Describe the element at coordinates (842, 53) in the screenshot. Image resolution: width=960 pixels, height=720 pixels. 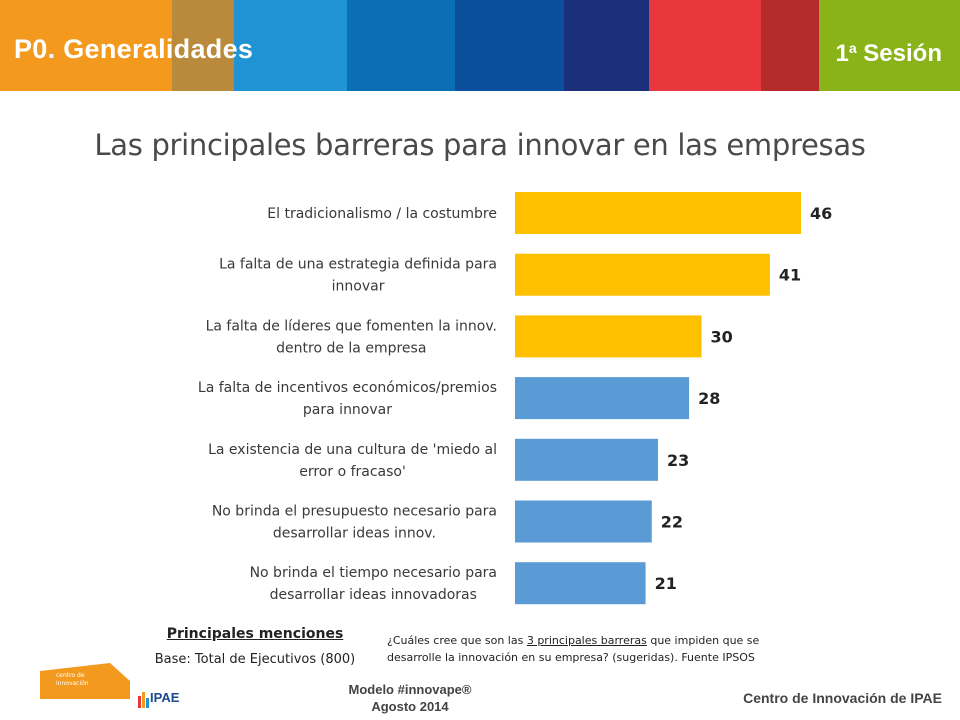
I see `session-number: 1` at that location.